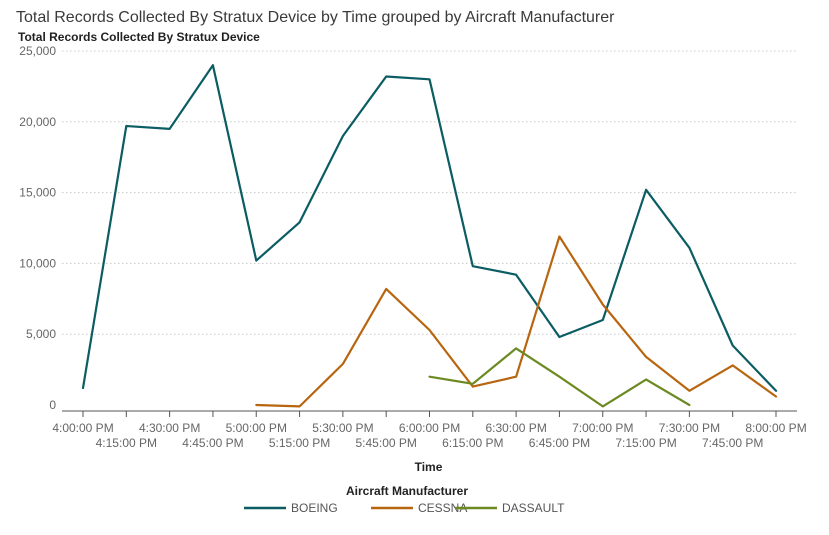  Describe the element at coordinates (732, 443) in the screenshot. I see `x-tick-label: 7:45:00 PM` at that location.